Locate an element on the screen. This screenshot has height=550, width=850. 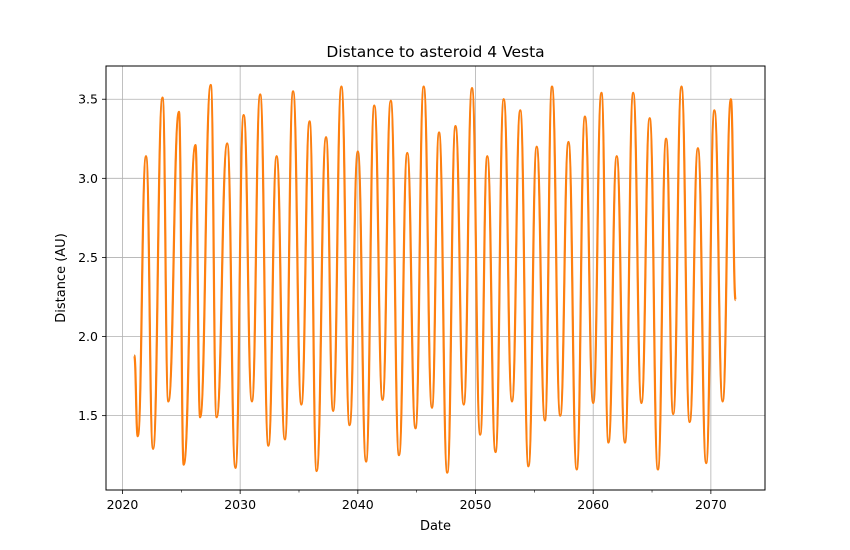
x-tick-label: 2050 is located at coordinates (476, 504).